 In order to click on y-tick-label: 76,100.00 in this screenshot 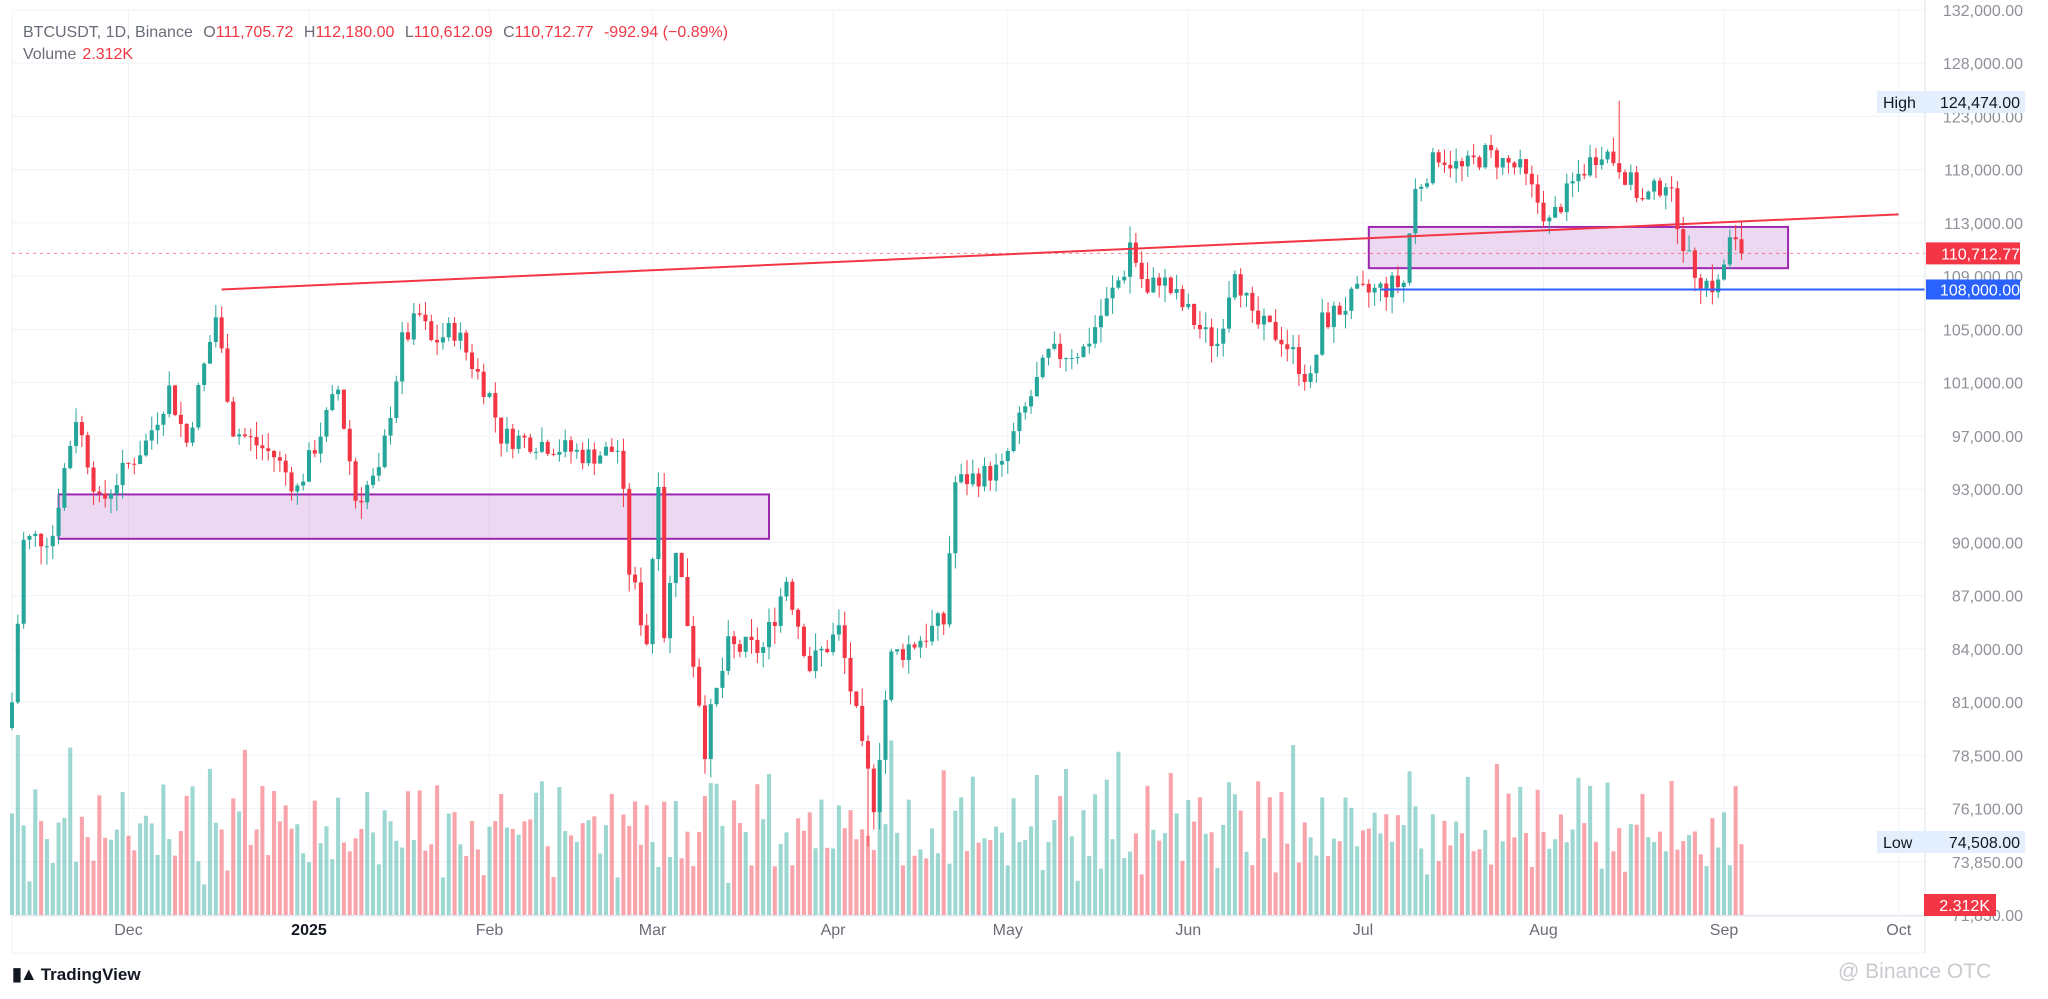, I will do `click(1987, 810)`.